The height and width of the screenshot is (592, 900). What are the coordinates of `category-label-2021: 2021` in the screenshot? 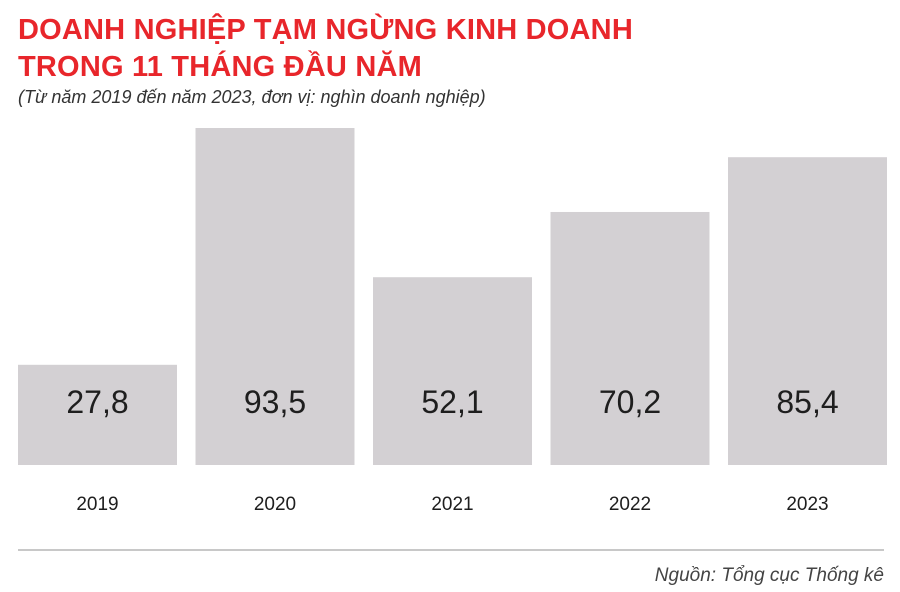 It's located at (452, 504).